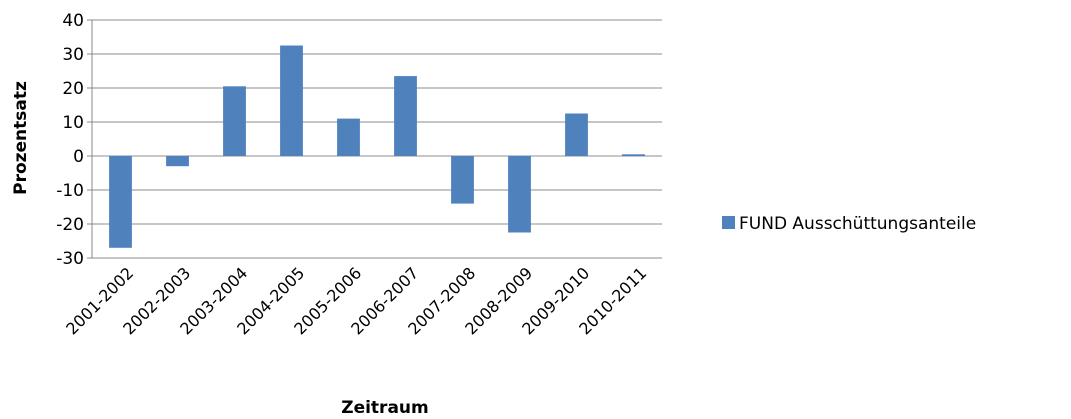 The width and height of the screenshot is (1071, 419). What do you see at coordinates (70, 225) in the screenshot?
I see `y-tick-label: -20` at bounding box center [70, 225].